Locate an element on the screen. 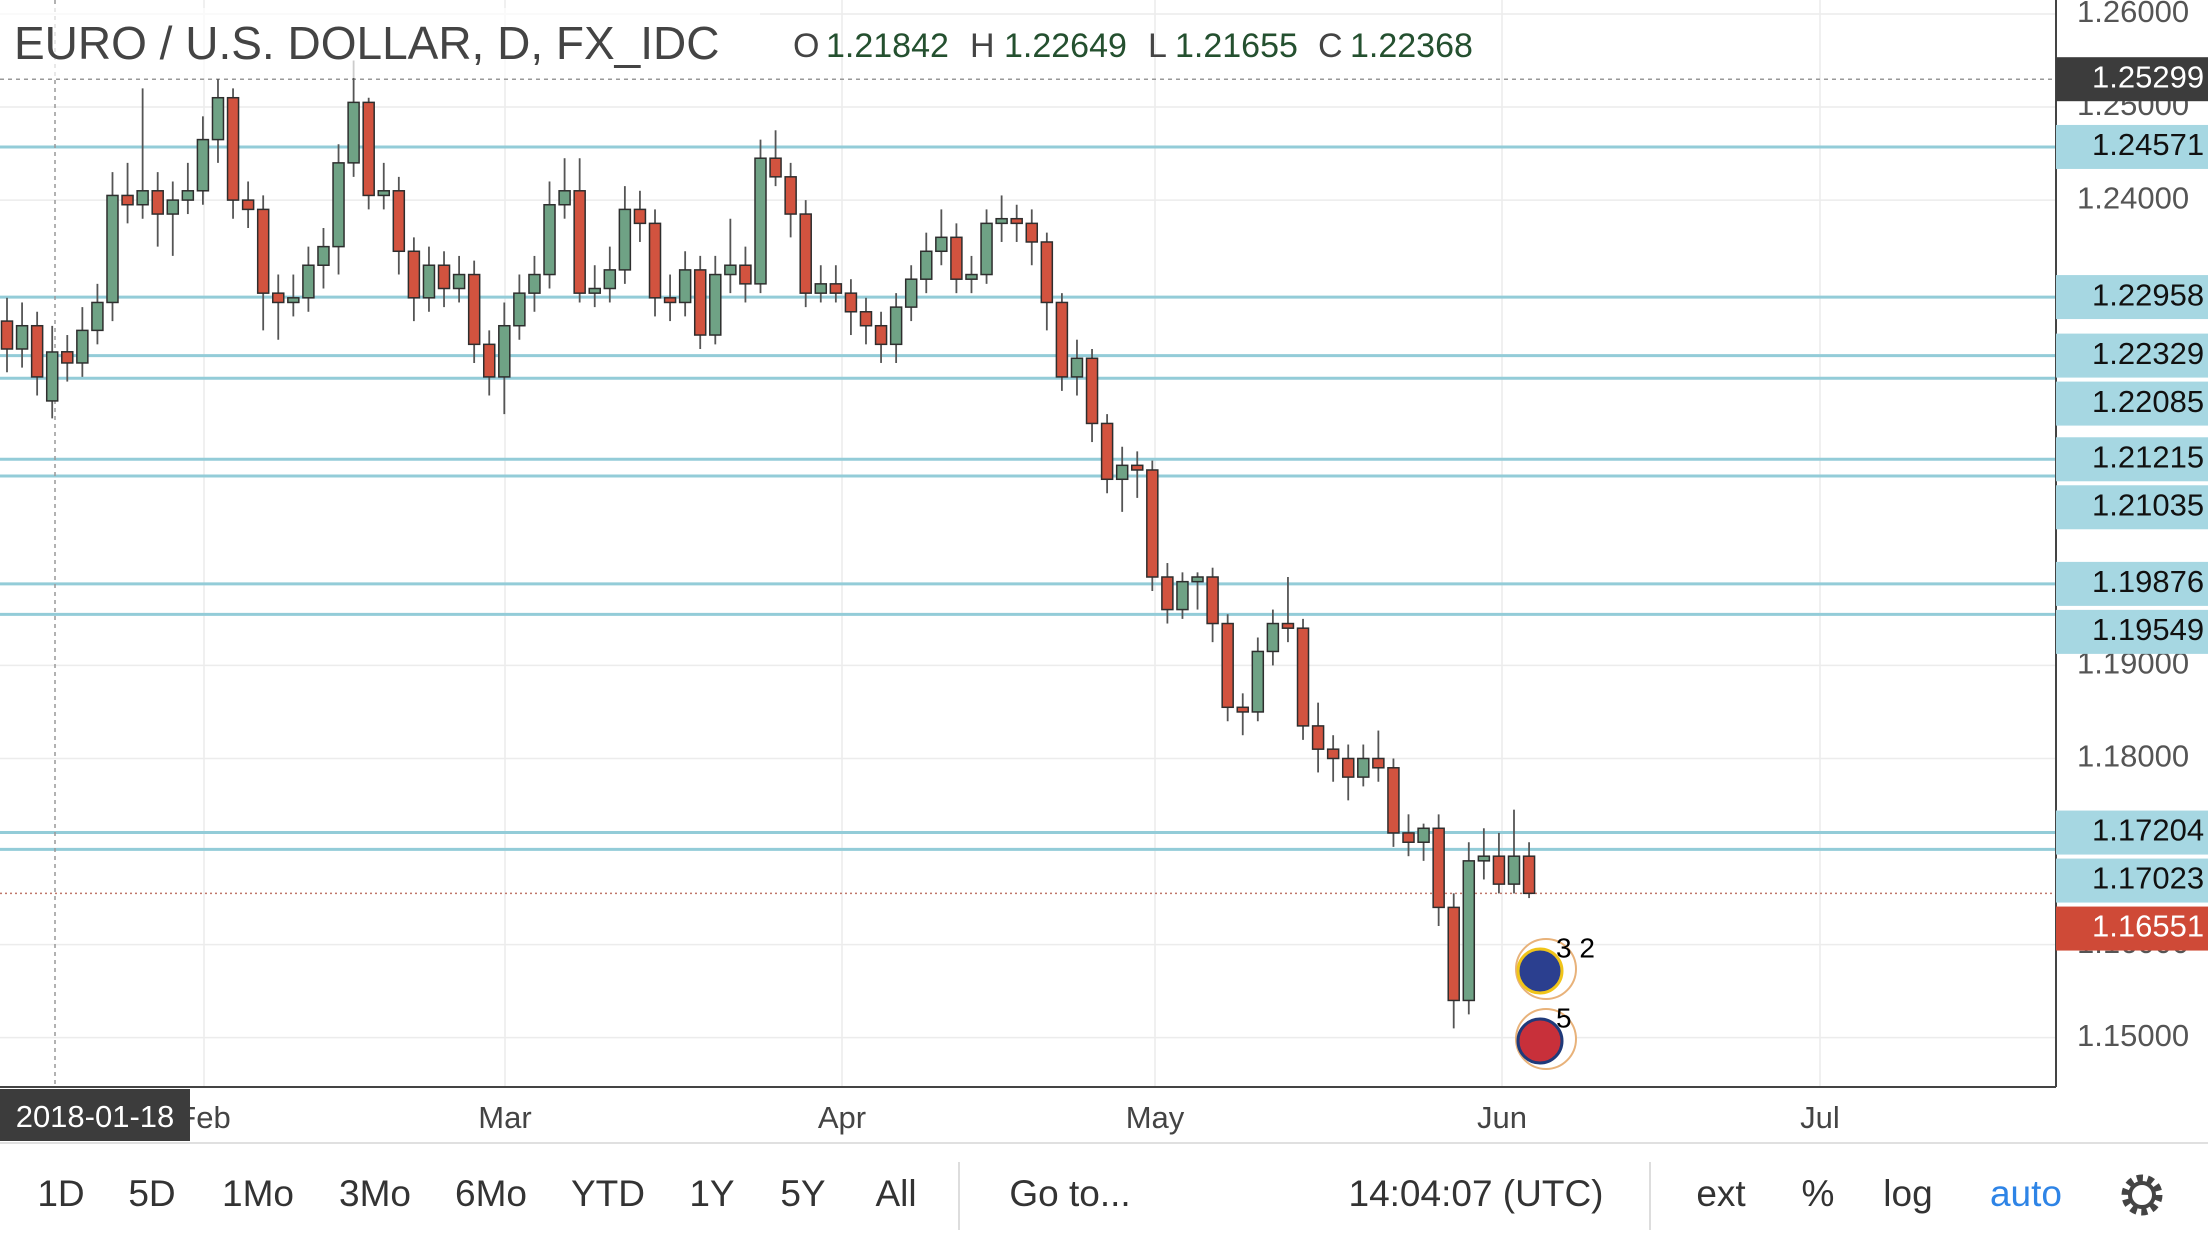 The height and width of the screenshot is (1242, 2208). x-tick-label: Mar is located at coordinates (504, 1117).